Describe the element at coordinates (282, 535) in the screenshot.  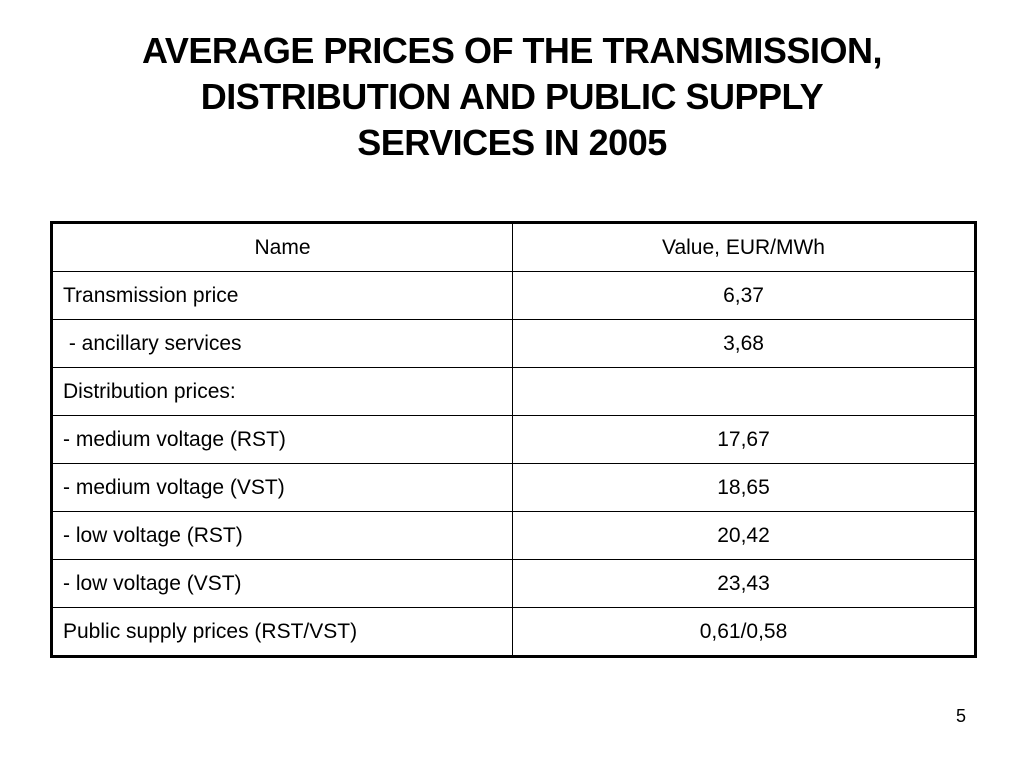
I see `row-name-cell: - low voltage (RST)` at that location.